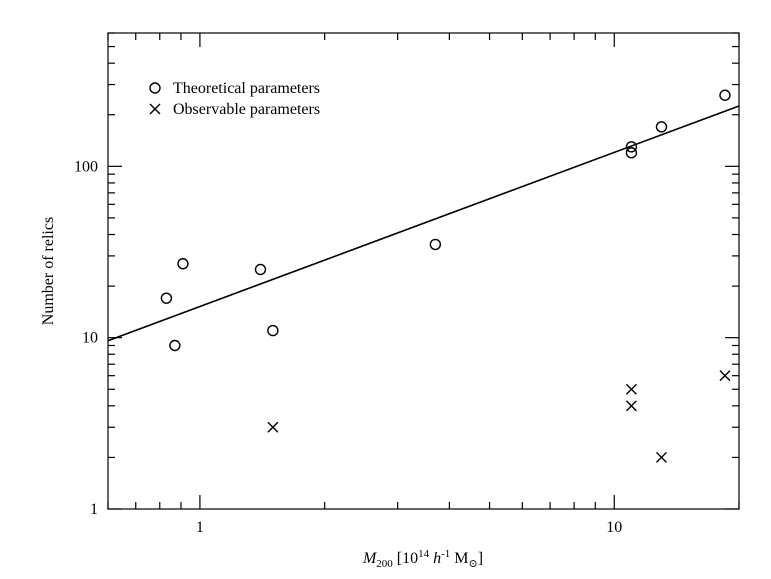 This screenshot has height=579, width=771. What do you see at coordinates (155, 109) in the screenshot?
I see `legend-x-marker` at bounding box center [155, 109].